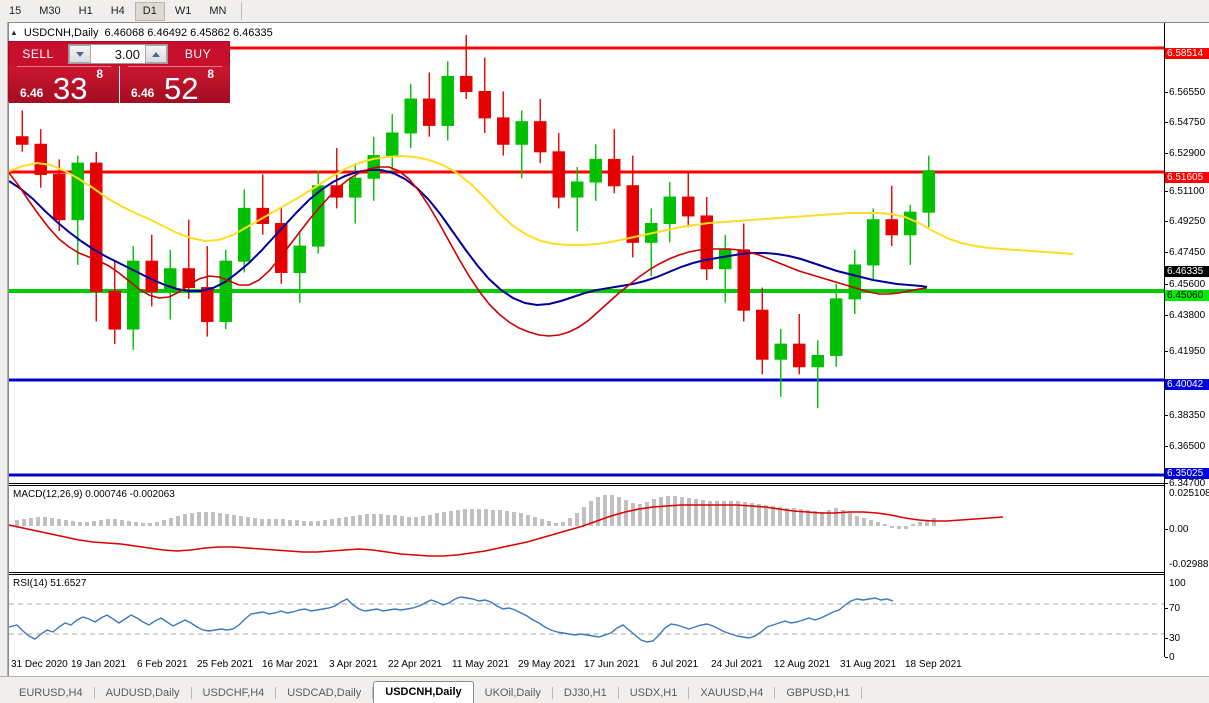 This screenshot has height=703, width=1209. What do you see at coordinates (1189, 564) in the screenshot?
I see `macd-axis-label-min: -0.02988` at bounding box center [1189, 564].